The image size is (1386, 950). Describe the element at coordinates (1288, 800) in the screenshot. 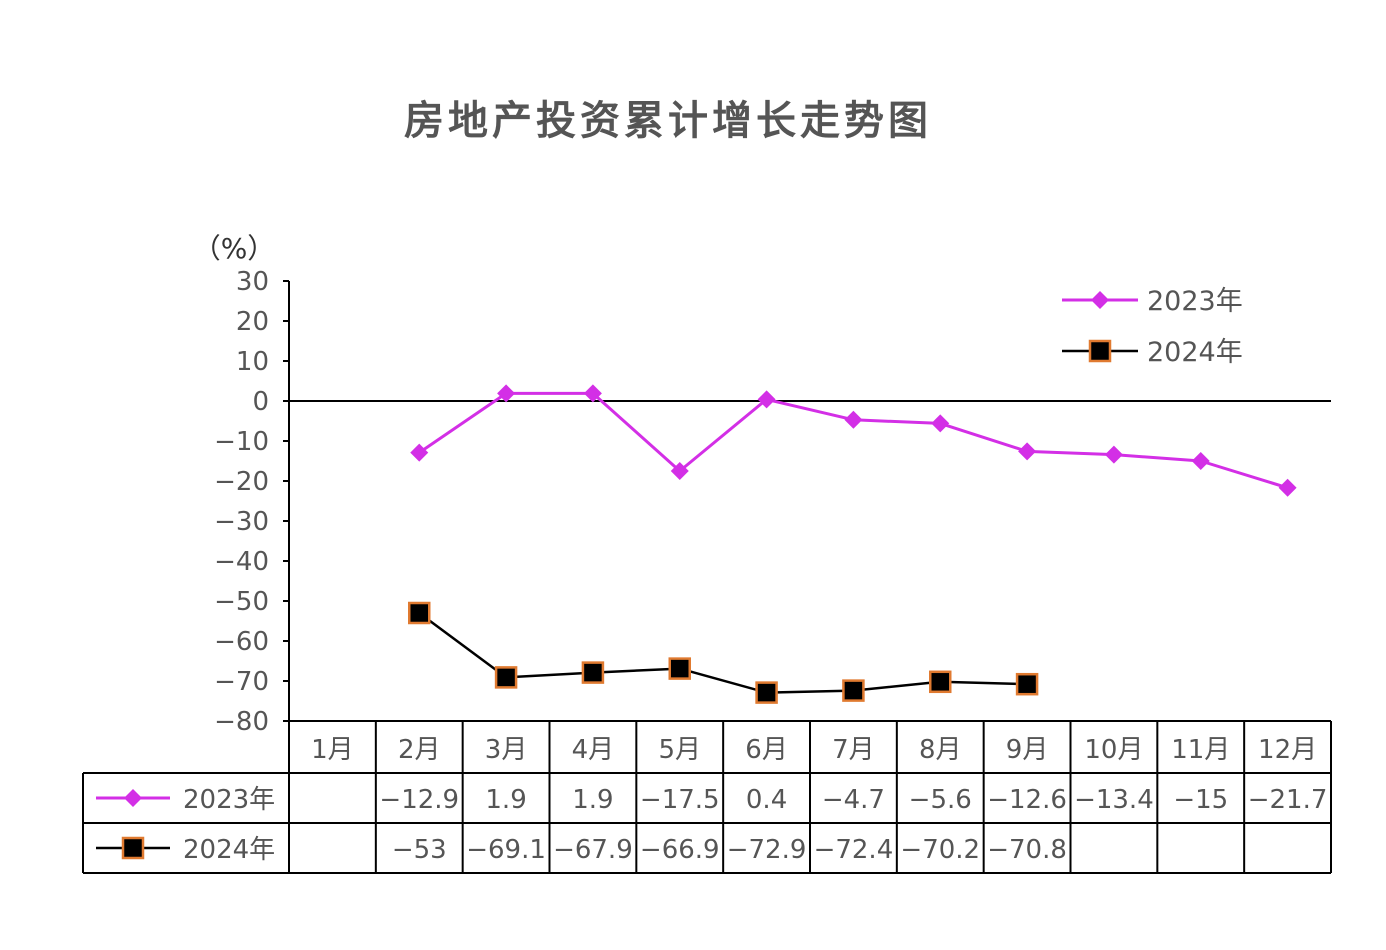

I see `table-cell-value: −21.7` at that location.